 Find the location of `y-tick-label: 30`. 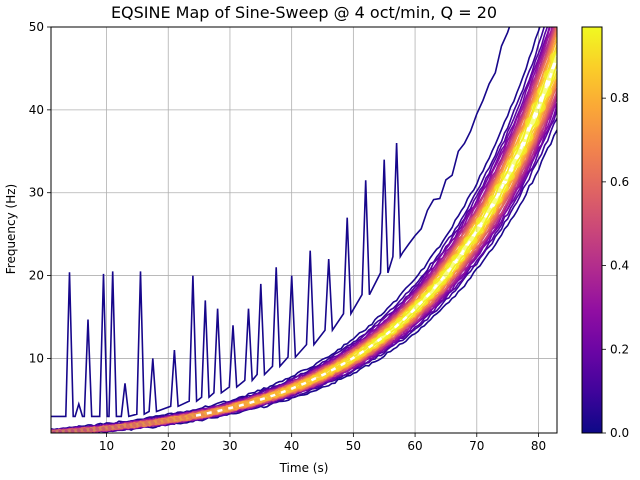

y-tick-label: 30 is located at coordinates (36, 193).